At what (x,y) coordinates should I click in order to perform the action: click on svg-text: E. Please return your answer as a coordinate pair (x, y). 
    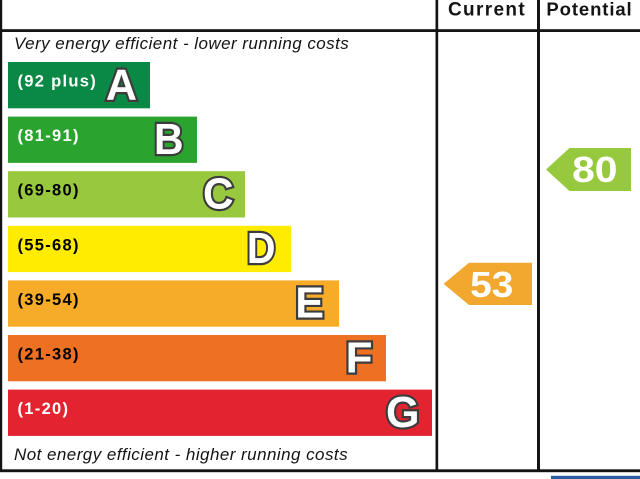
    Looking at the image, I should click on (309, 303).